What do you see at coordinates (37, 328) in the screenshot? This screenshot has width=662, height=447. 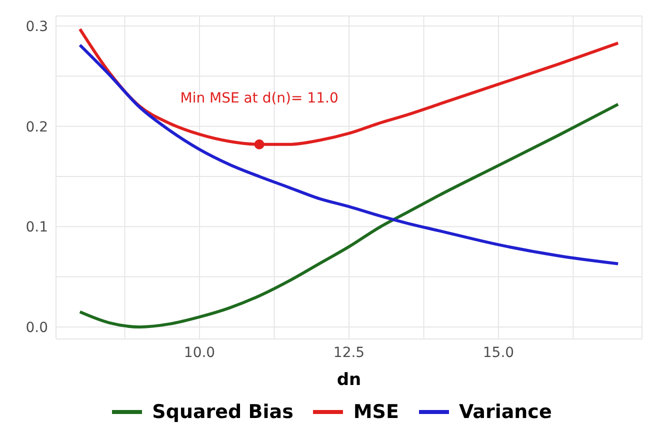 I see `y-tick-label: 0.0` at bounding box center [37, 328].